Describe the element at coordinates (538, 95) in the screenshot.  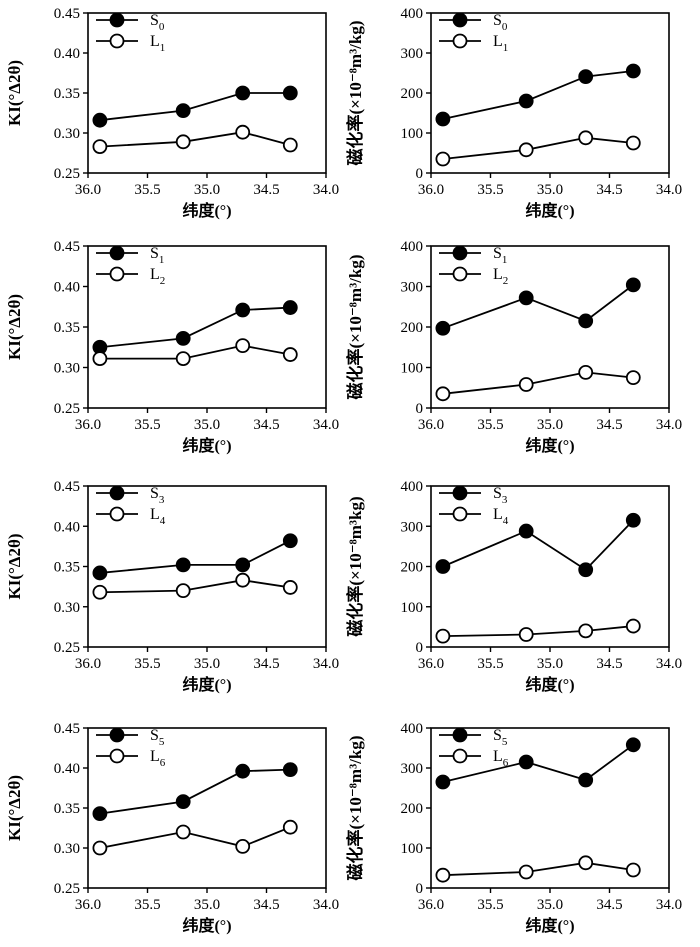
I see `series-line-S0` at that location.